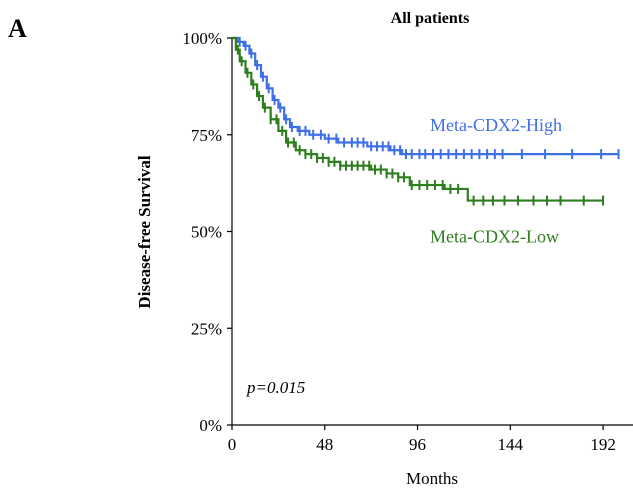 This screenshot has height=494, width=633. I want to click on x-tick-label: 192, so click(603, 444).